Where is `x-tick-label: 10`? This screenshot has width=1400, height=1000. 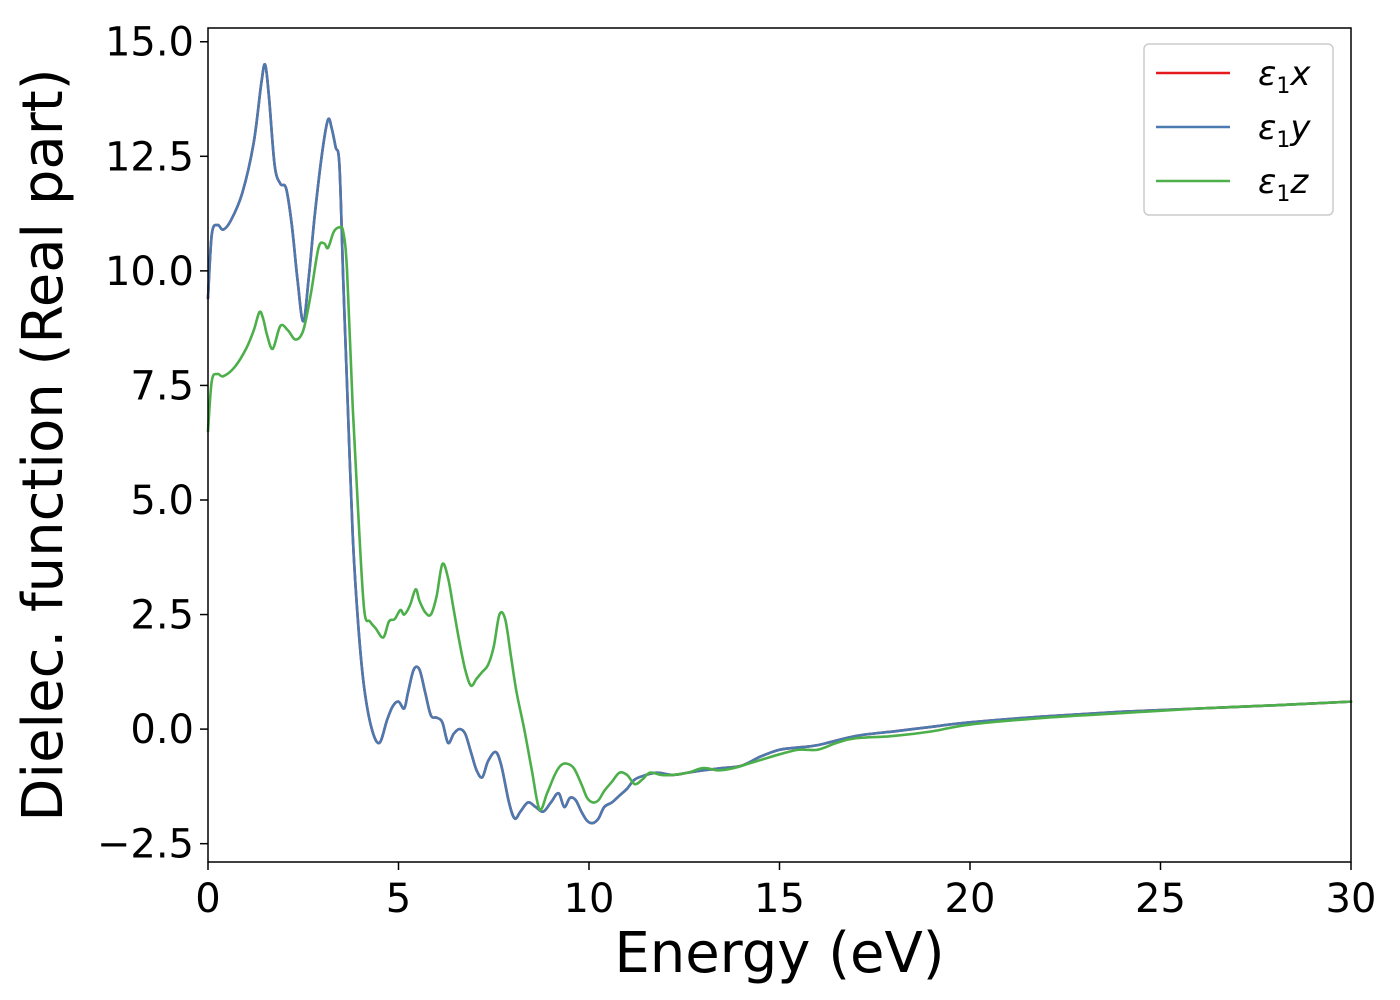
x-tick-label: 10 is located at coordinates (589, 899).